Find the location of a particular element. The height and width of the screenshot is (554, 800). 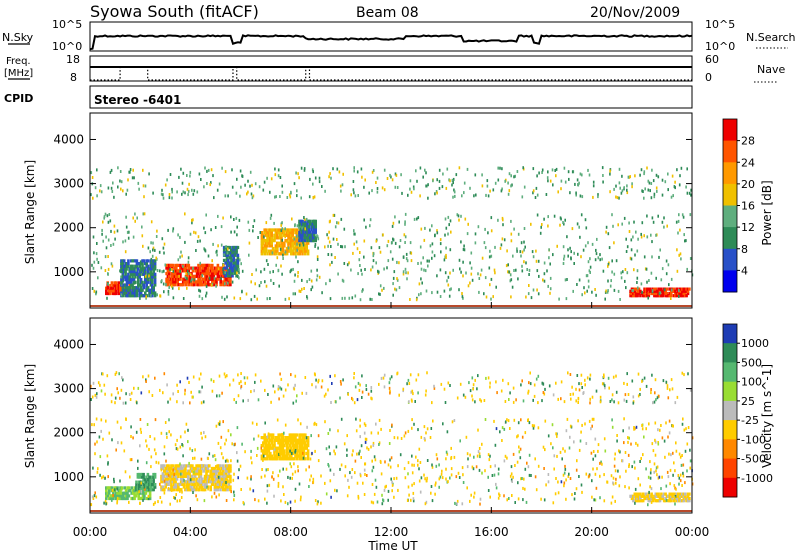

nsearch-tick-top: 10^5 is located at coordinates (720, 24).